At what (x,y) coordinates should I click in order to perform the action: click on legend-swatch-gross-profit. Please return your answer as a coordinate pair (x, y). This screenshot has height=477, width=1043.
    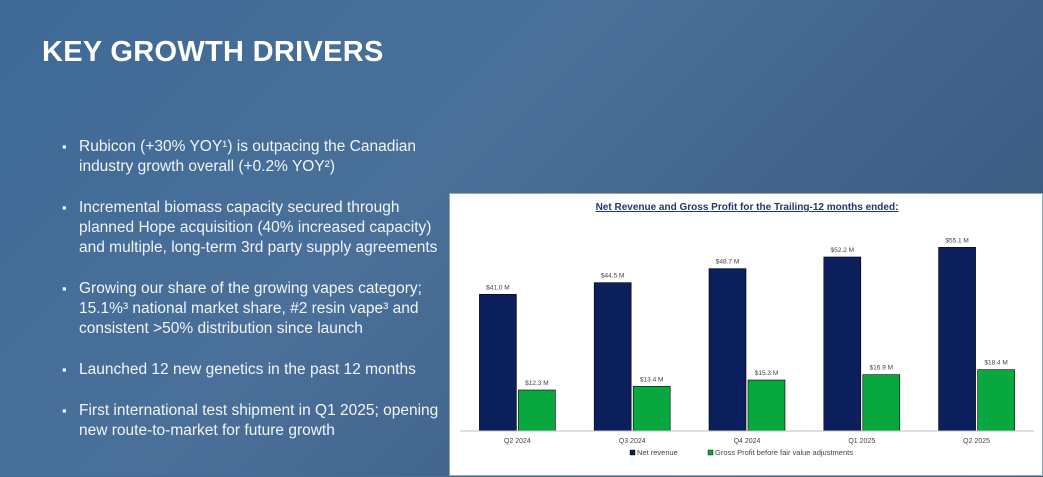
    Looking at the image, I should click on (710, 452).